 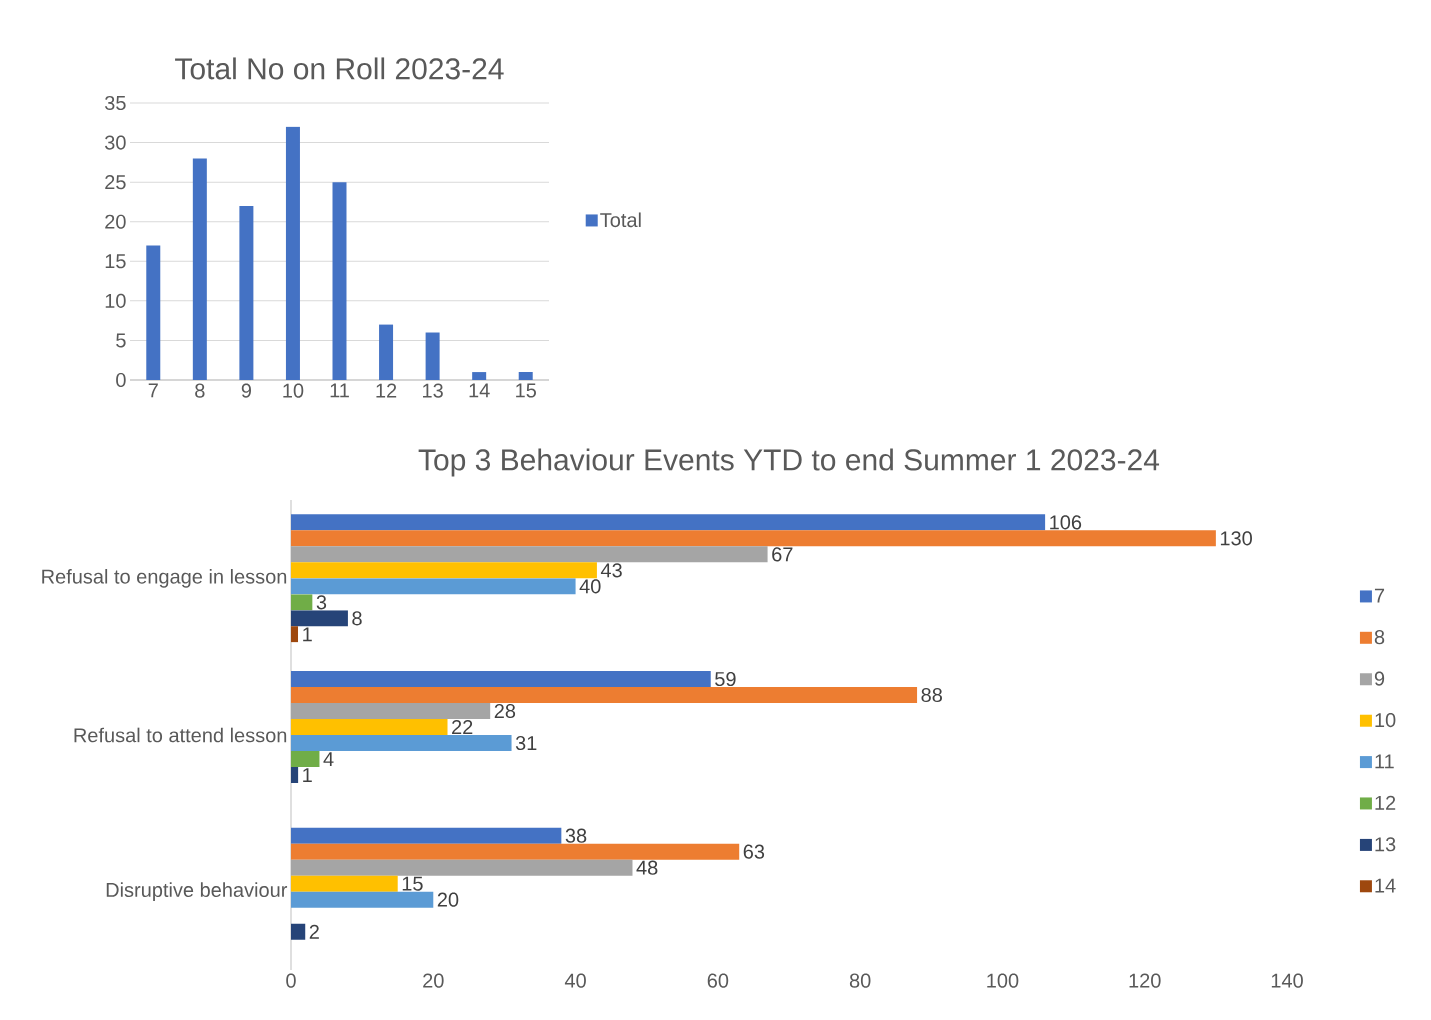 What do you see at coordinates (789, 462) in the screenshot?
I see `chart-title: Top 3 Behaviour Events YTD to end Summer 1 2023-24` at bounding box center [789, 462].